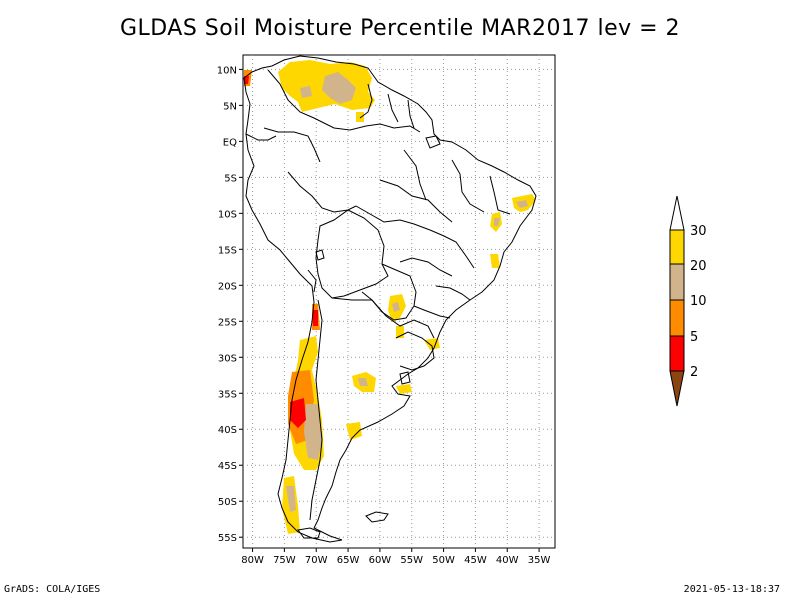  I want to click on shade-chile-south-tan, so click(291, 499).